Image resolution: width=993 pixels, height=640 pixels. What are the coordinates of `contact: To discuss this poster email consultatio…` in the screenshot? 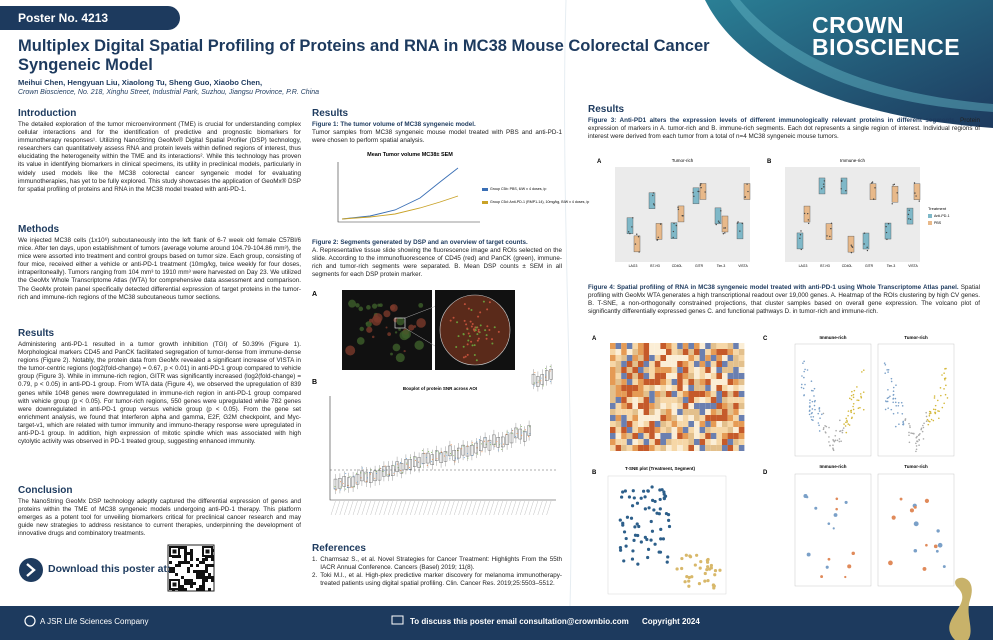 It's located at (519, 621).